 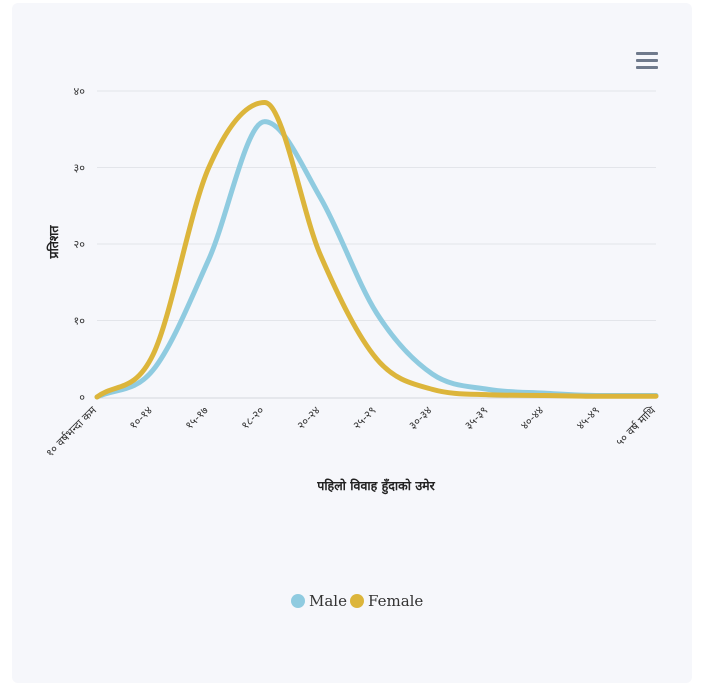 I want to click on legend-label: Female, so click(x=395, y=601).